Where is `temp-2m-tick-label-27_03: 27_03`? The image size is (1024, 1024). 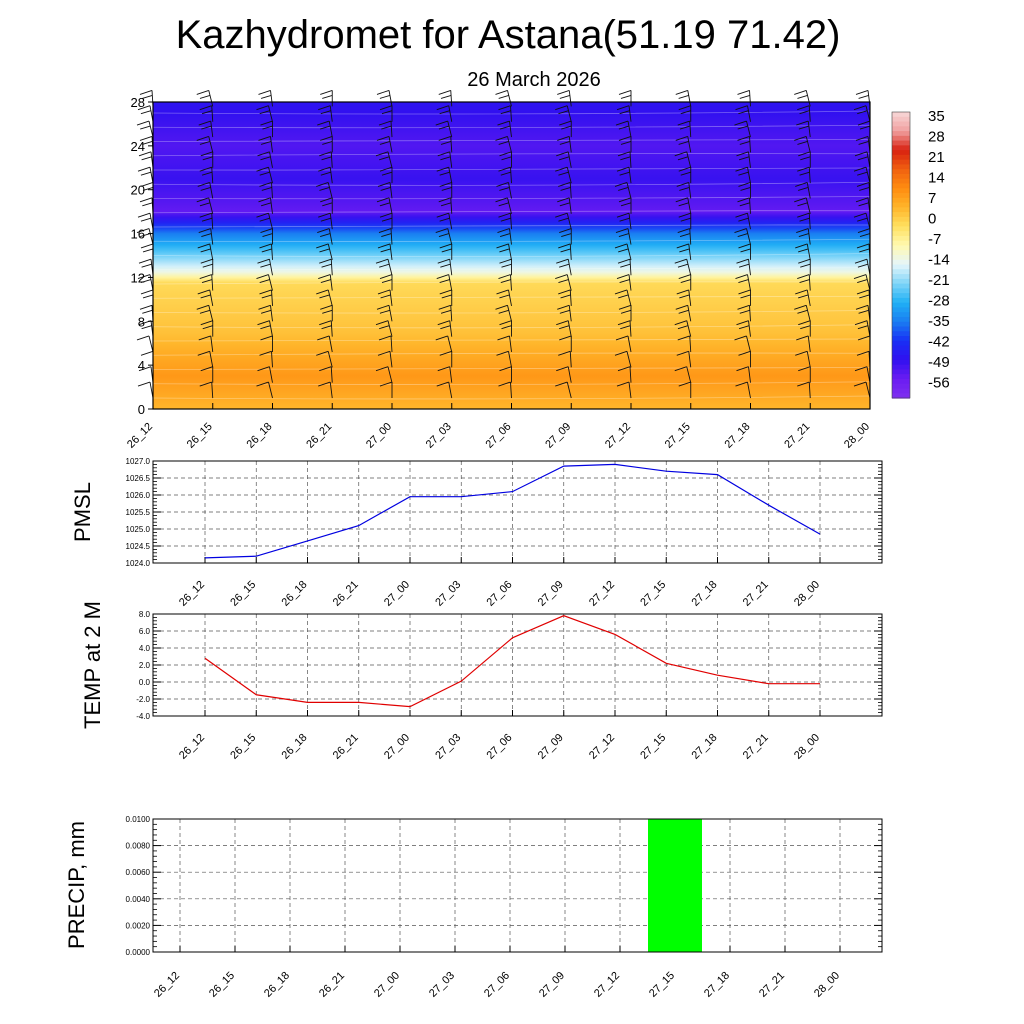
temp-2m-tick-label-27_03: 27_03 is located at coordinates (448, 747).